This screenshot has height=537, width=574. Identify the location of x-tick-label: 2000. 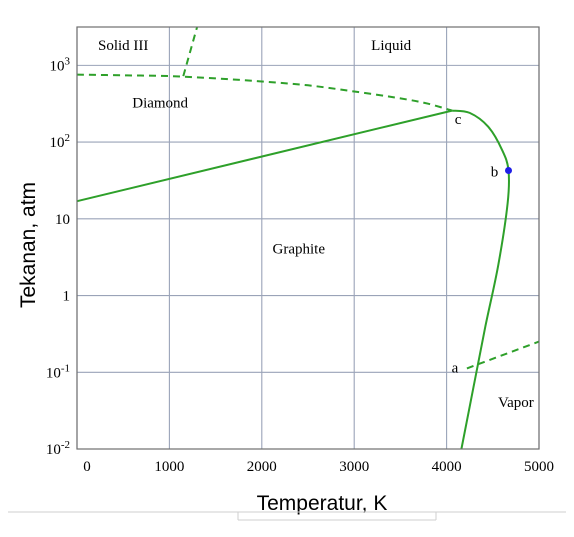
(262, 467).